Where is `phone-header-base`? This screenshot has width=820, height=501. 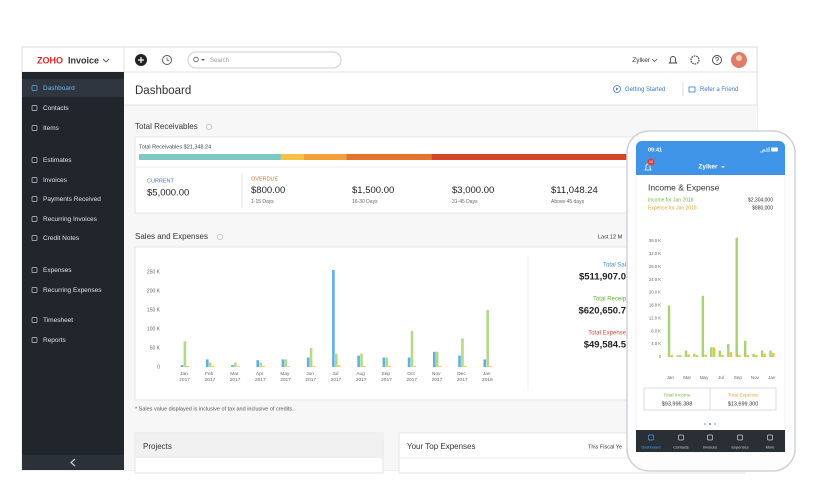 phone-header-base is located at coordinates (710, 170).